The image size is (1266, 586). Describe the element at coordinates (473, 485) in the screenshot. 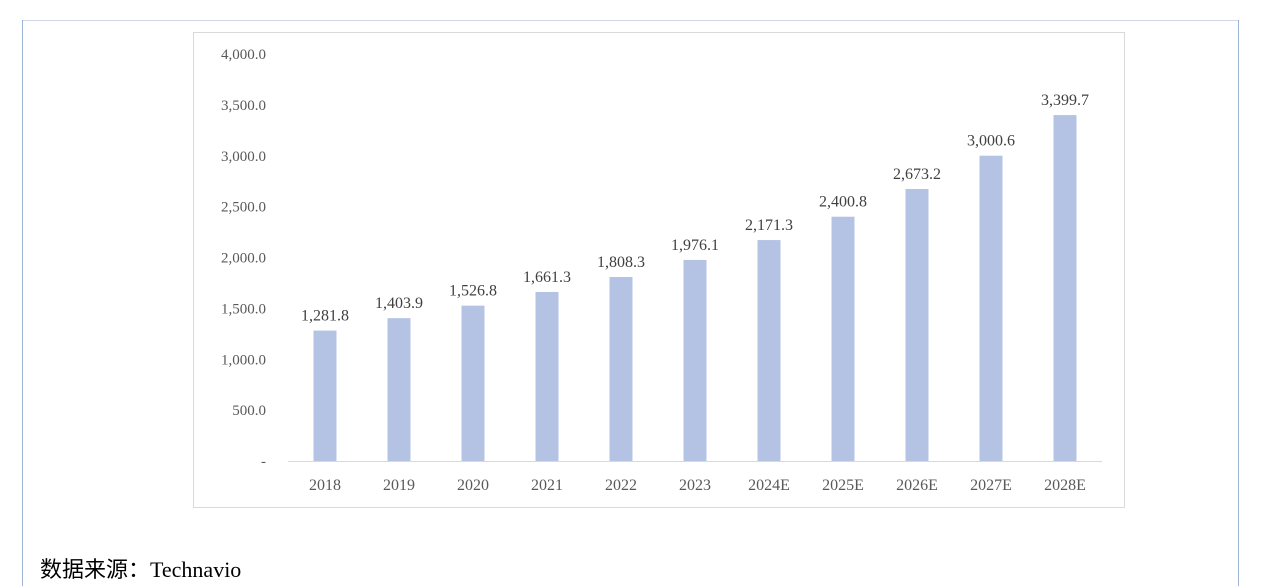

I see `x-tick-label-2020: 2020` at that location.